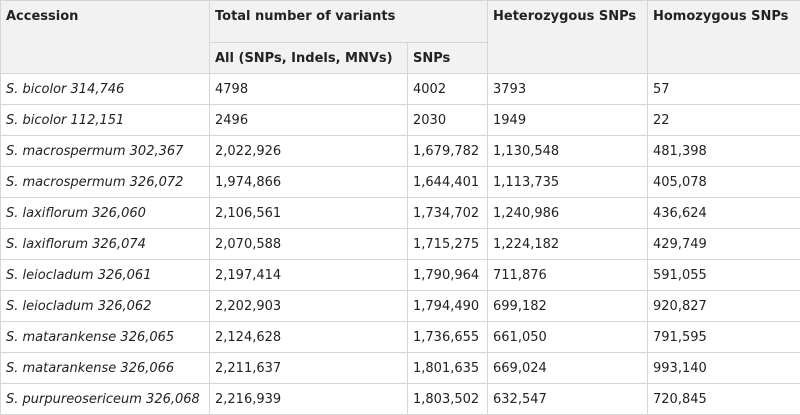  I want to click on homozygous-snps-cell: 920,827, so click(724, 306).